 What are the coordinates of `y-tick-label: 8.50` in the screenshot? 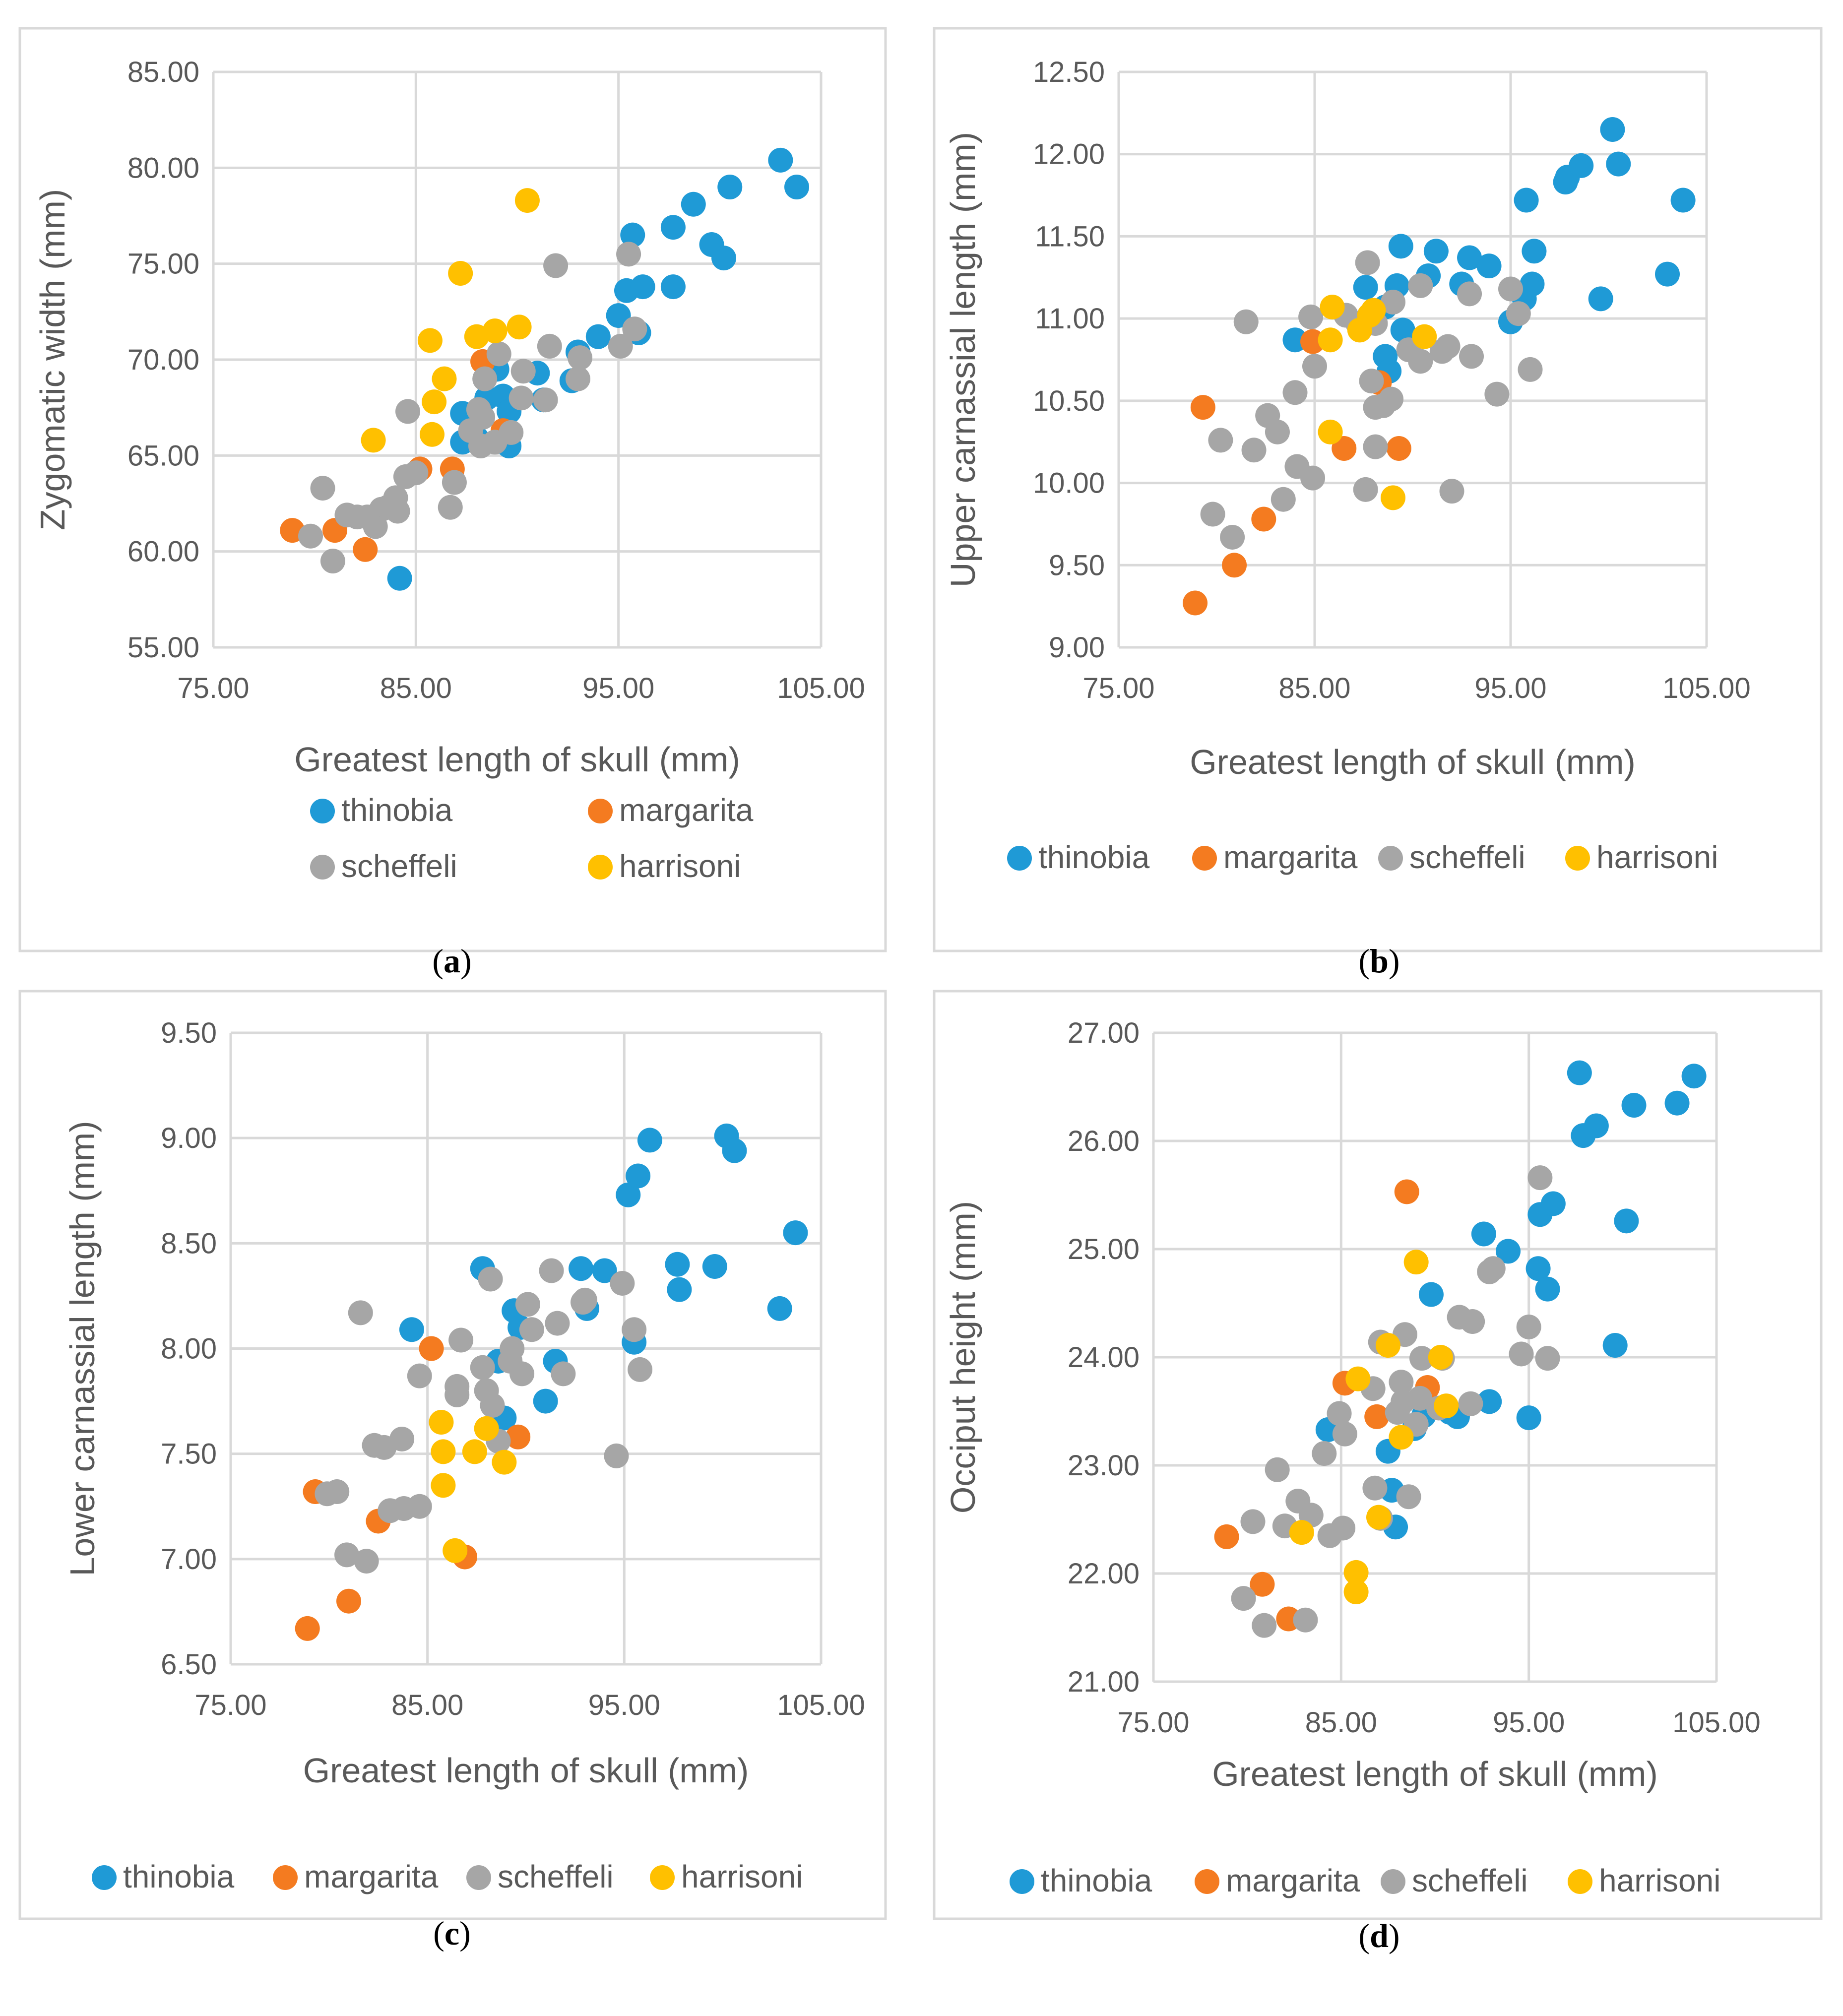 It's located at (189, 1243).